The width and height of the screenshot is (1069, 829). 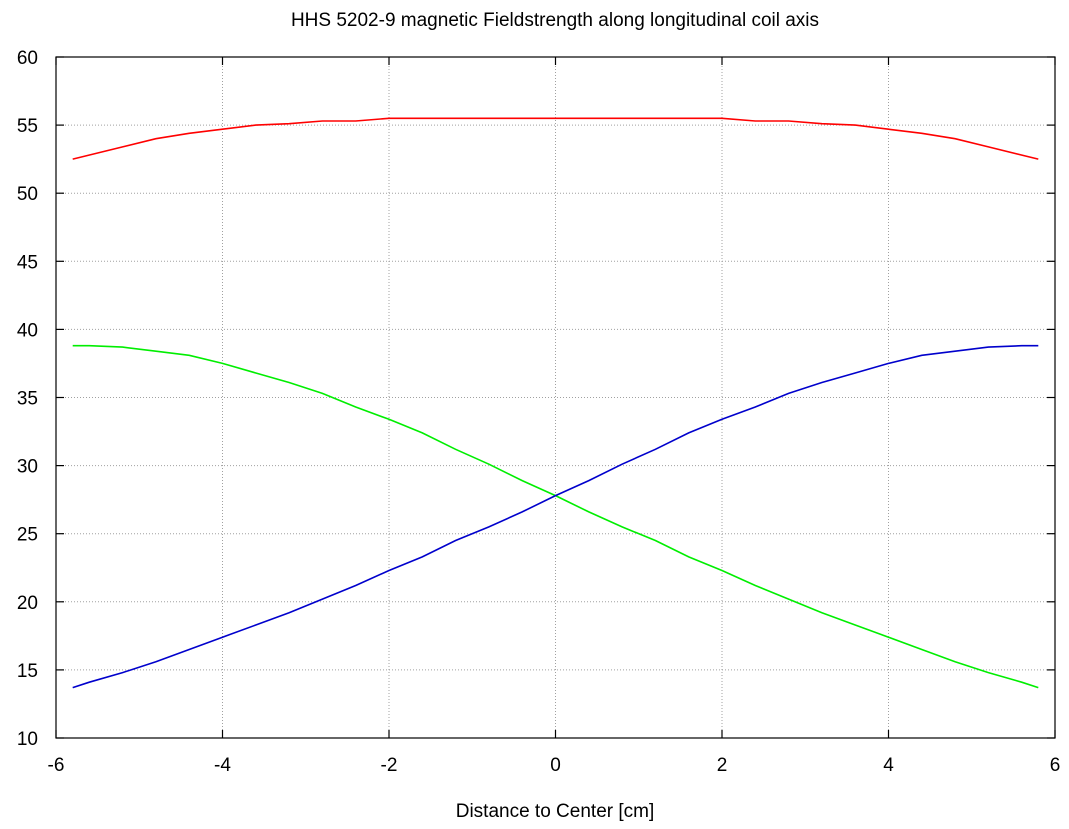 I want to click on x-axis-label: Distance to Center [cm], so click(x=555, y=811).